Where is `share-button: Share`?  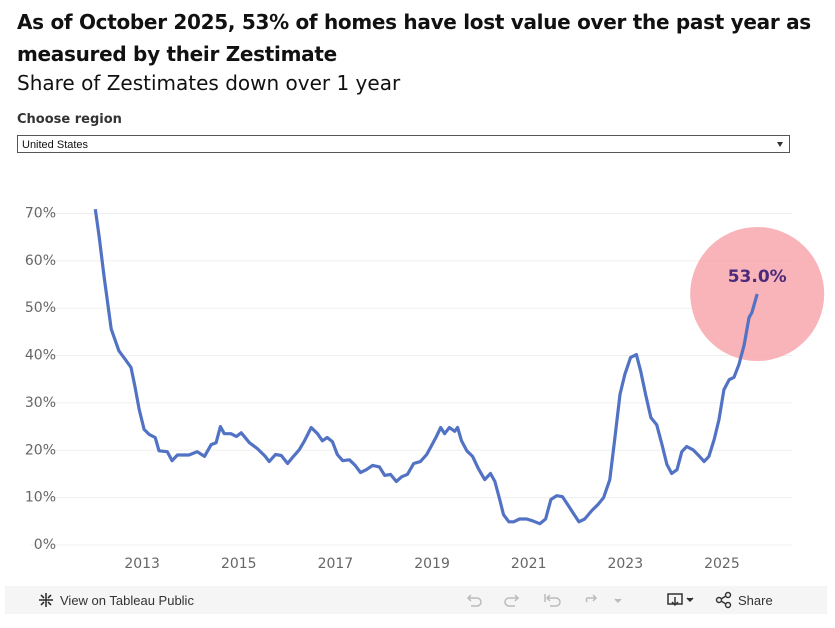
share-button: Share is located at coordinates (755, 600).